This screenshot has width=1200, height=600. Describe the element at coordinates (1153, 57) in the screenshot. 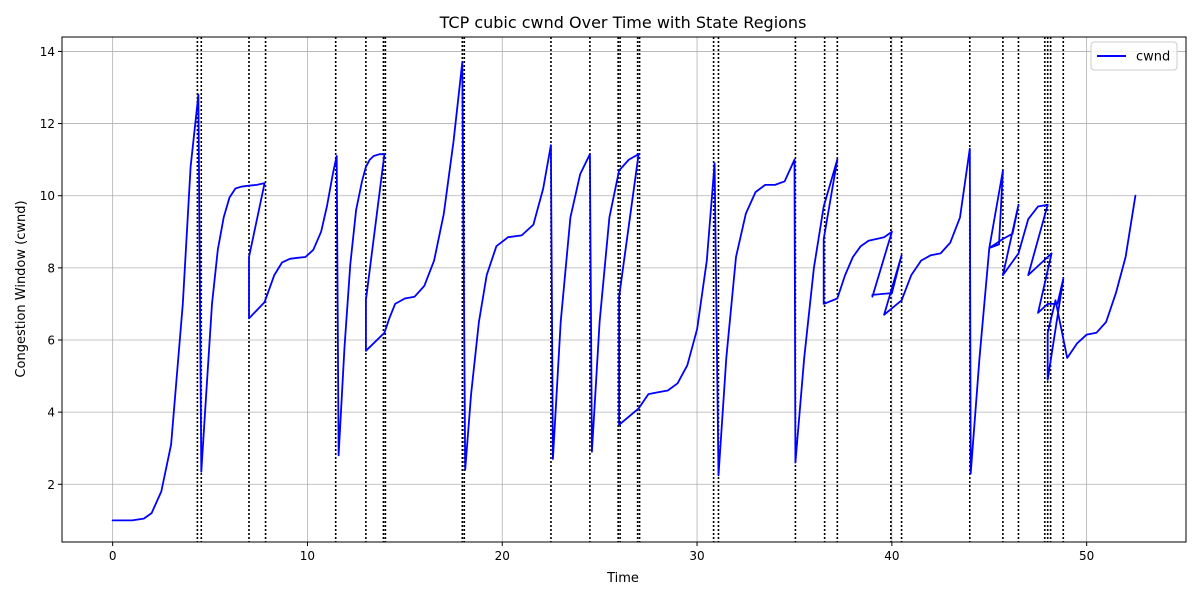

I see `legend-label-cwnd: cwnd` at that location.